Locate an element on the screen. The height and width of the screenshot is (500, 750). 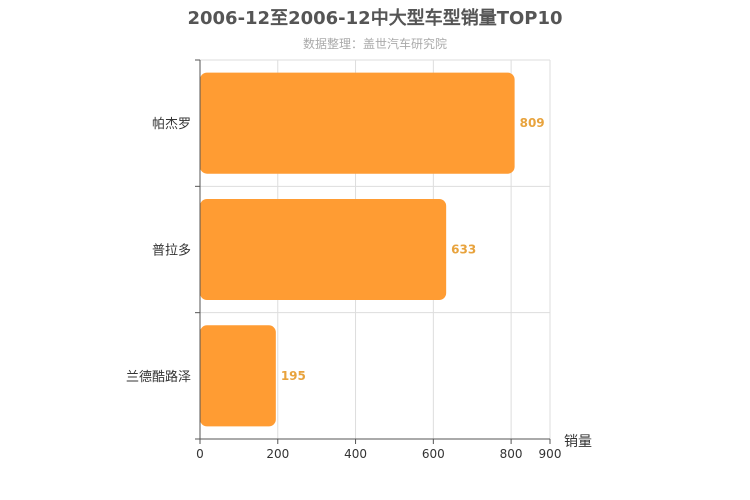
x-tick-label: 400 is located at coordinates (355, 454).